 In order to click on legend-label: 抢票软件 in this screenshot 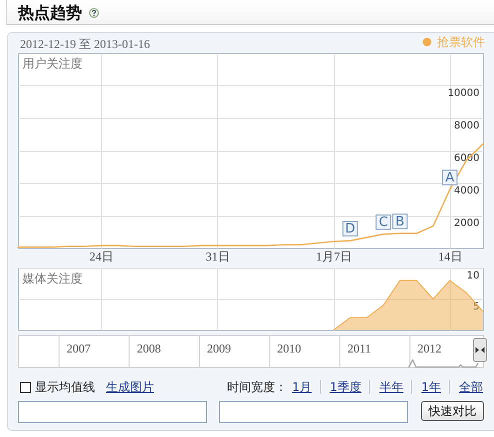, I will do `click(461, 42)`.